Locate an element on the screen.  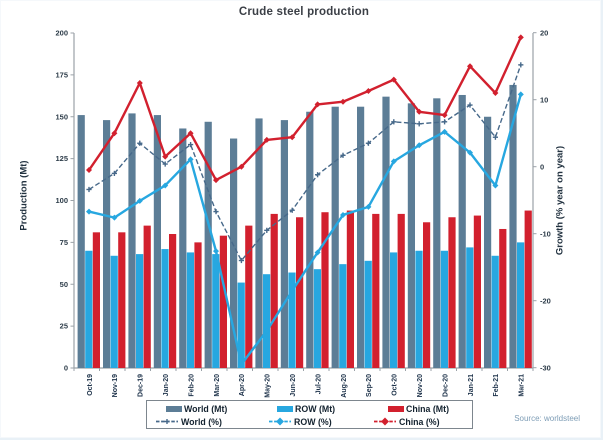
left-axis-tick-label: 0 is located at coordinates (66, 368).